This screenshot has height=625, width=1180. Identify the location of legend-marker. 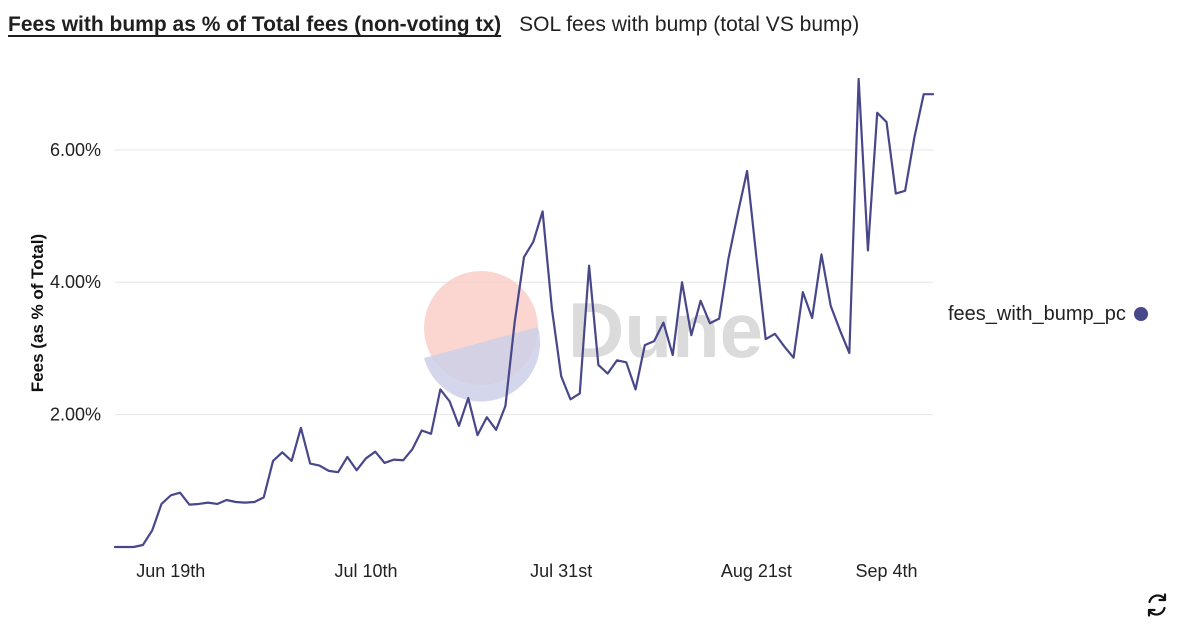
(1141, 314).